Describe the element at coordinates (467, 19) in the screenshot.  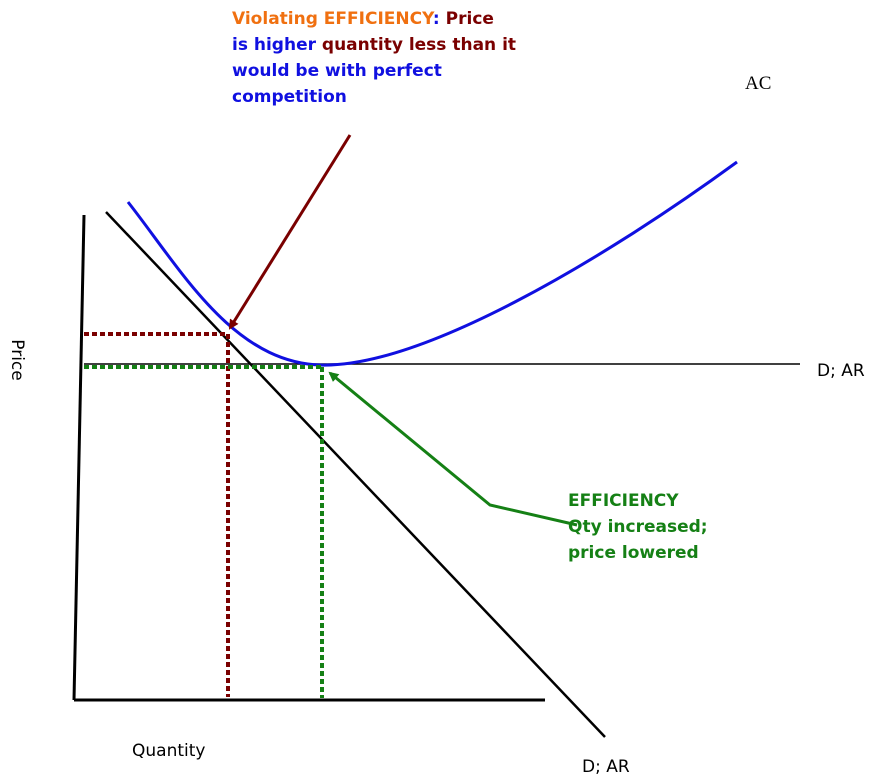
I see `annotation-segment: Price` at that location.